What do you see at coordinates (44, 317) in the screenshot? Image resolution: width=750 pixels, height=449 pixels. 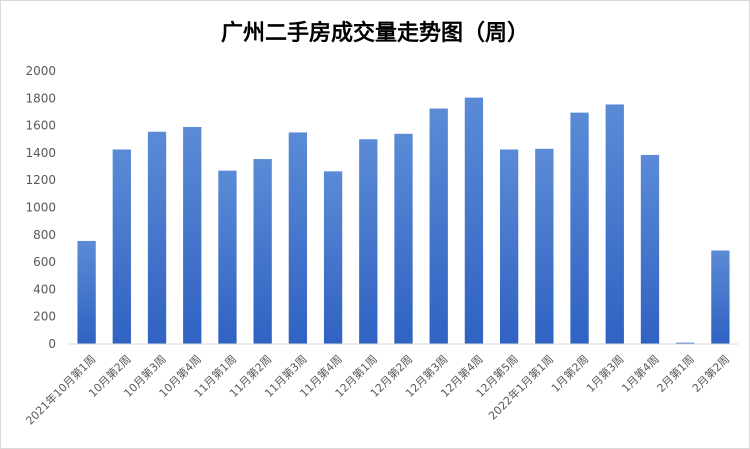 I see `y-tick-label: 200` at bounding box center [44, 317].